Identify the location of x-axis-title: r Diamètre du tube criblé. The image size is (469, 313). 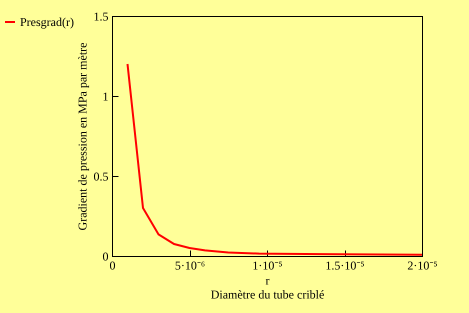
(267, 288).